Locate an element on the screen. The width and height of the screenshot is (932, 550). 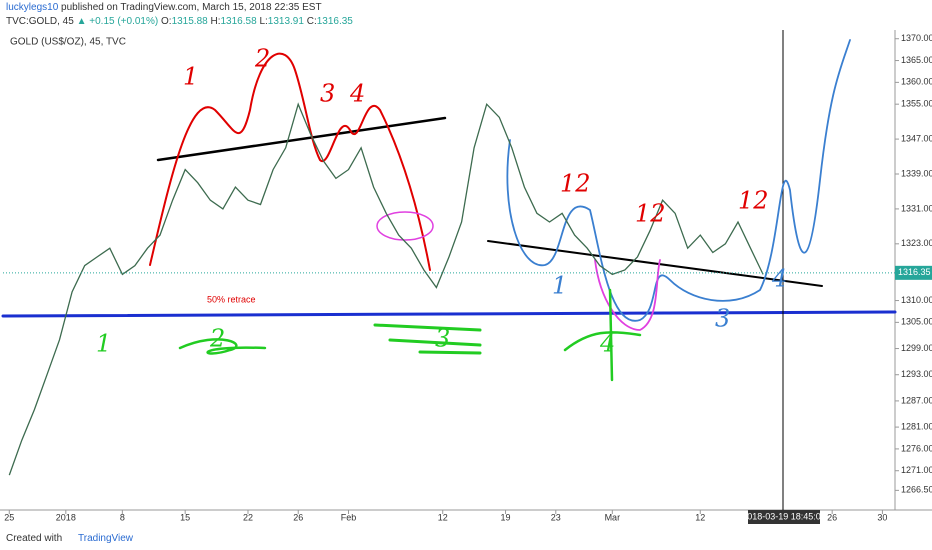
x-tick-label: 8 is located at coordinates (122, 517).